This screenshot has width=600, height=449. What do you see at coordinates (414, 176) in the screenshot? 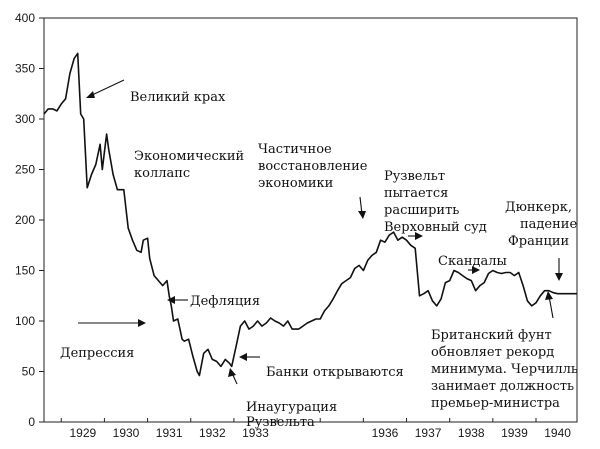
I see `annotation-ruzvelt: Рузвельт` at bounding box center [414, 176].